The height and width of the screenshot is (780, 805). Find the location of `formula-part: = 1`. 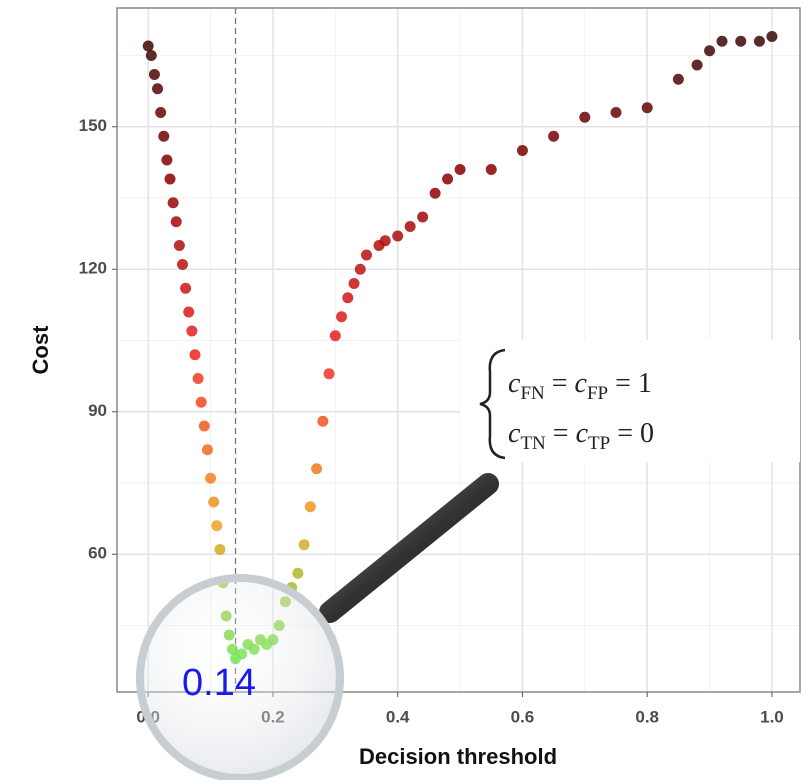

formula-part: = 1 is located at coordinates (630, 383).